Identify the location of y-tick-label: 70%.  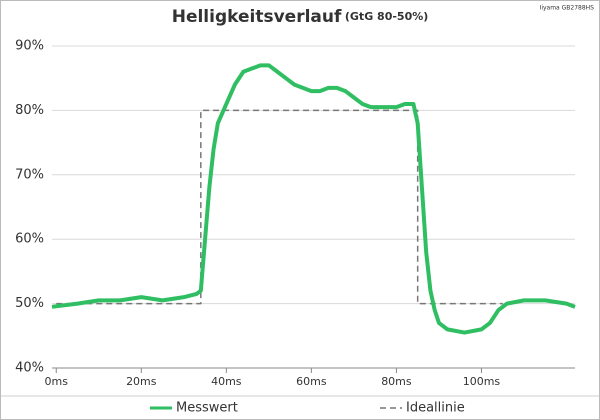
(29, 174).